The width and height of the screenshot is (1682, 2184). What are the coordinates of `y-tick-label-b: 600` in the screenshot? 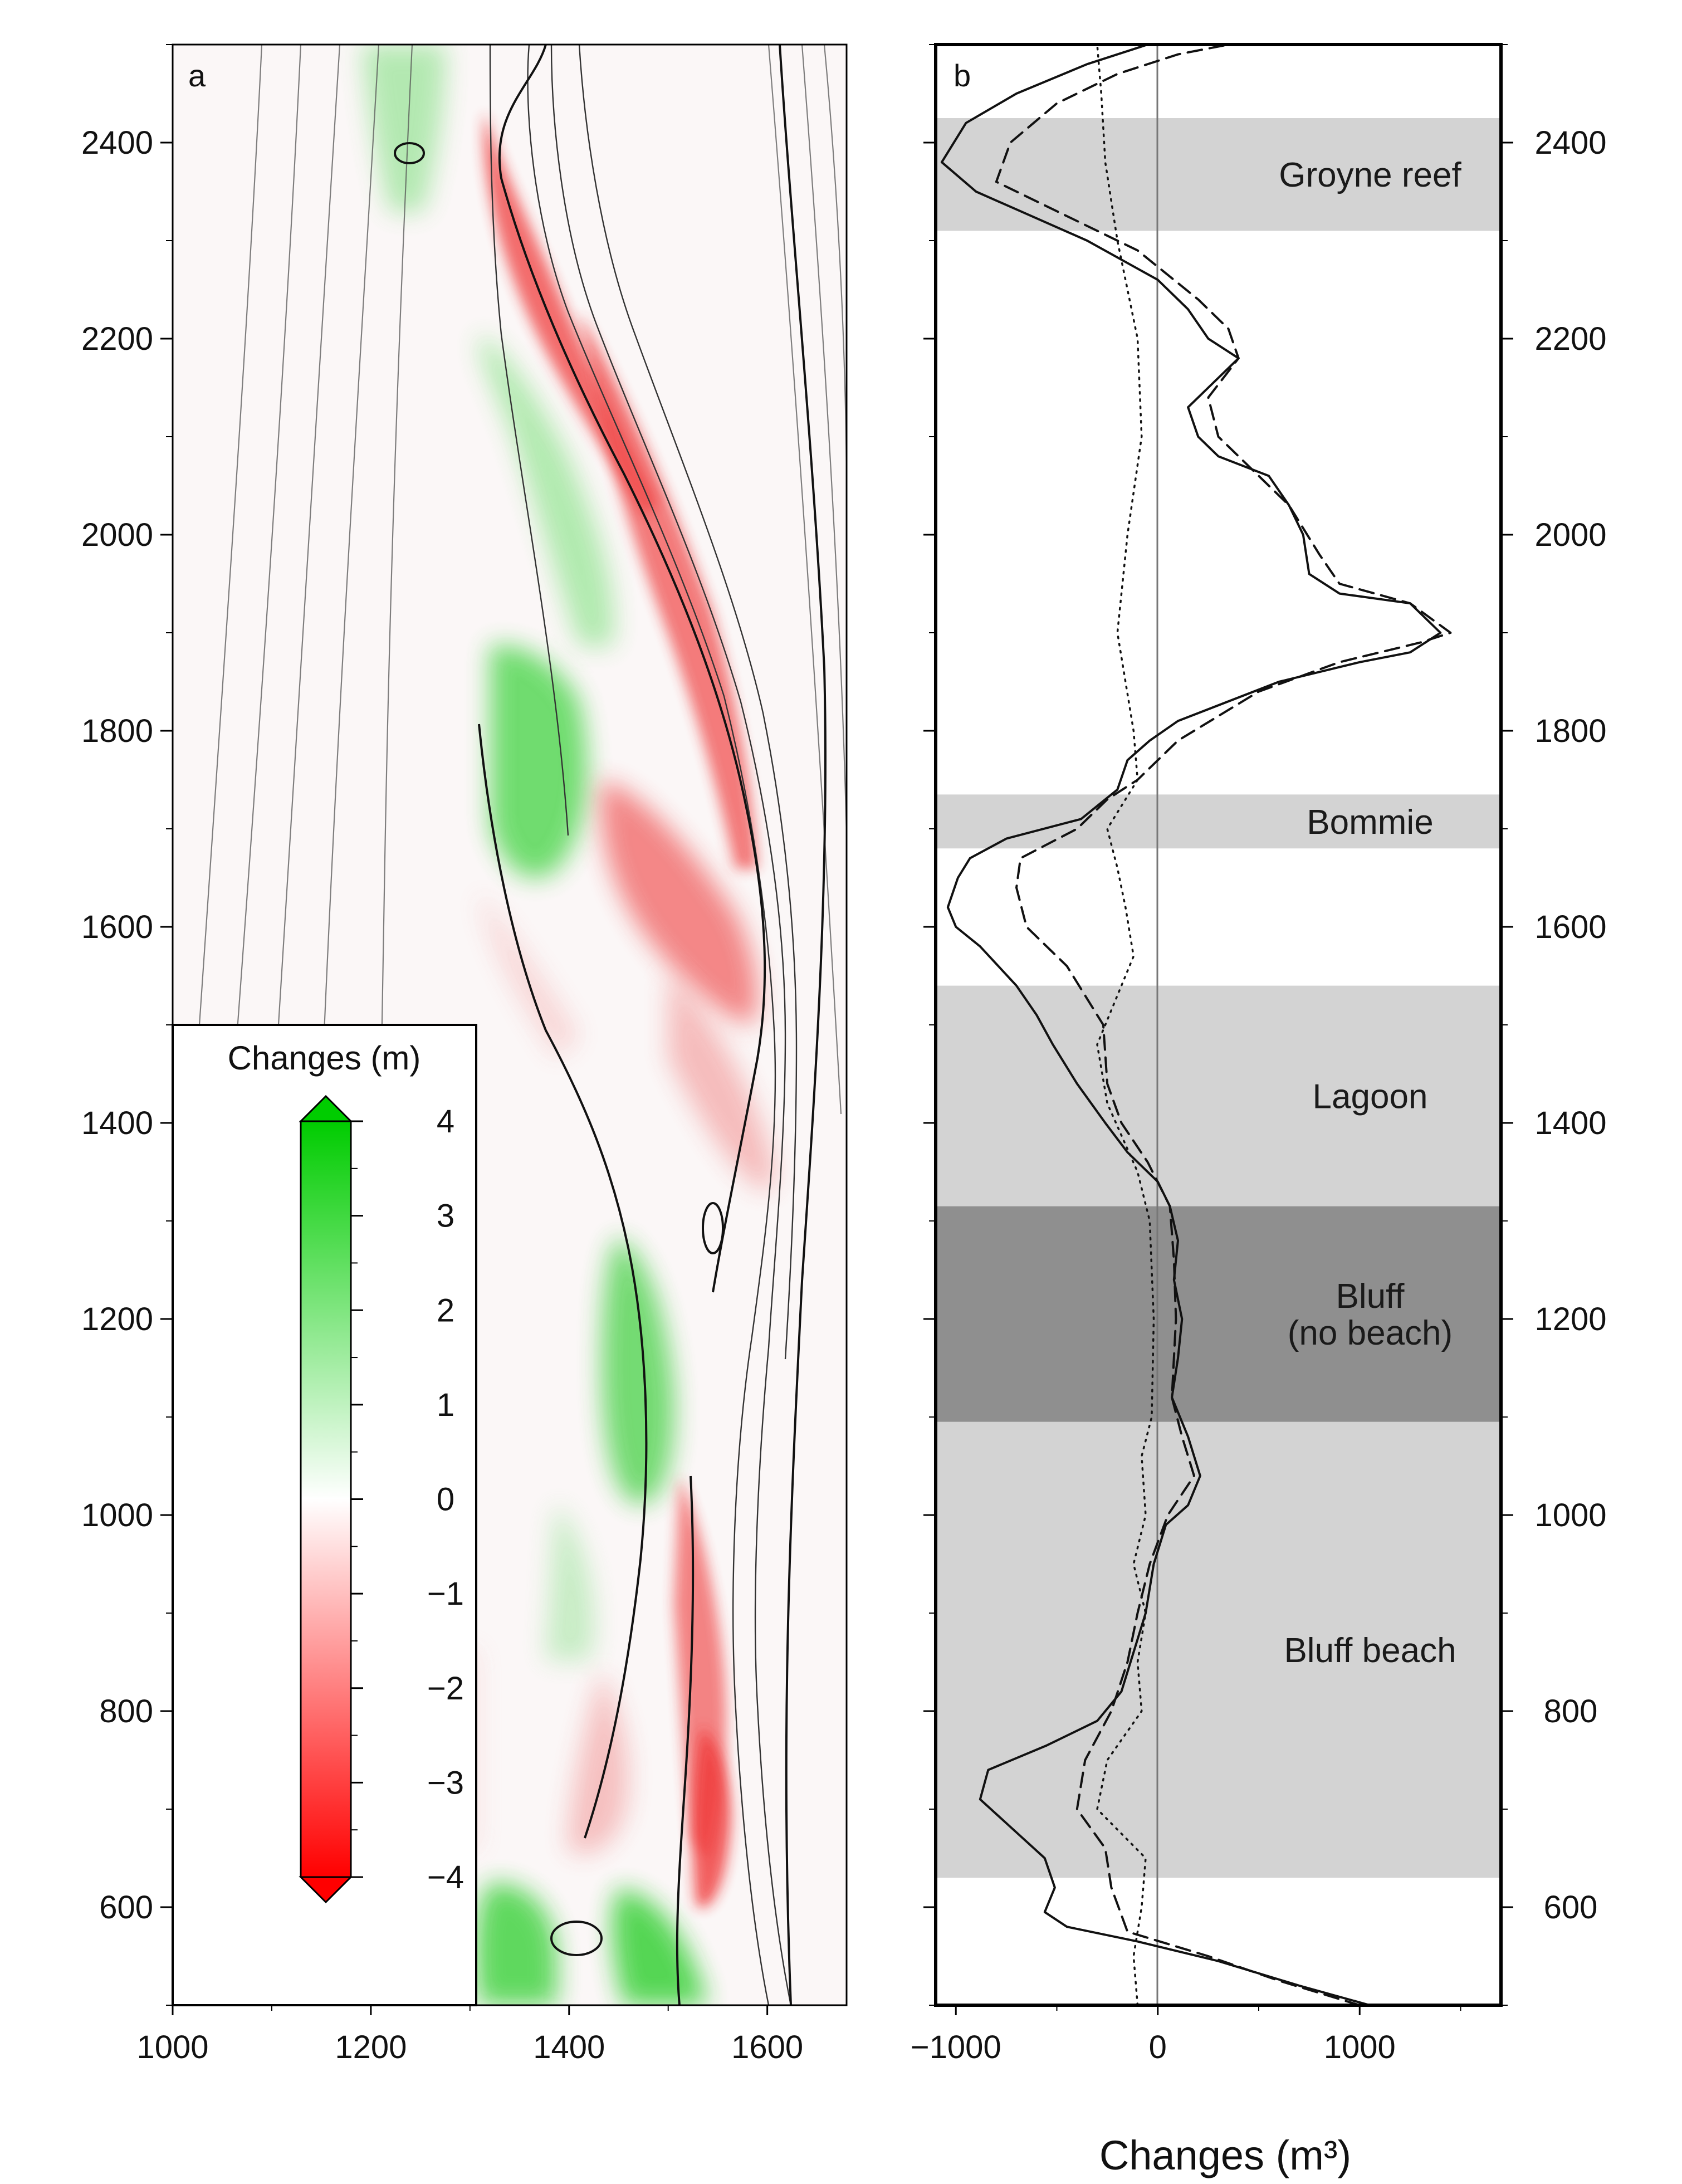 It's located at (1571, 1907).